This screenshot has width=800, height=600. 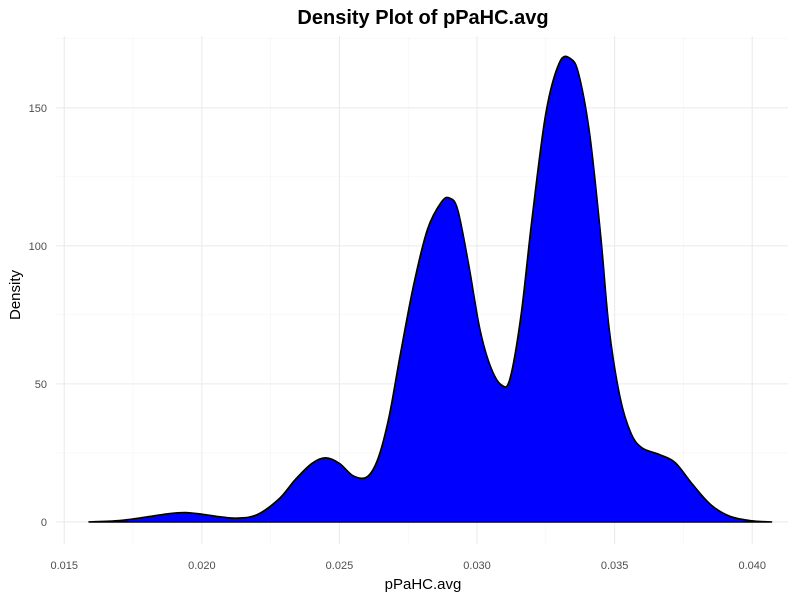 I want to click on x-axis-tick-labels: 0.015 0.020 0.025 0.030 0.035 0.040, so click(x=408, y=566).